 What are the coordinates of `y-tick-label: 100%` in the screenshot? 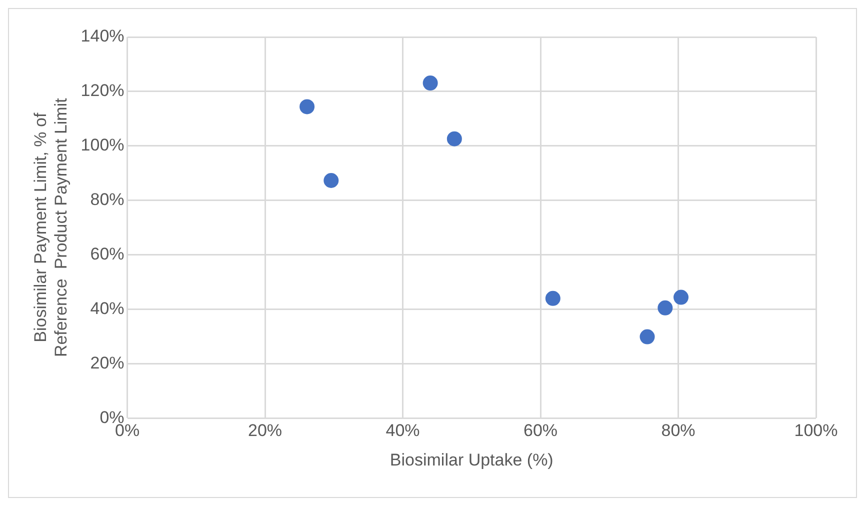 It's located at (102, 145).